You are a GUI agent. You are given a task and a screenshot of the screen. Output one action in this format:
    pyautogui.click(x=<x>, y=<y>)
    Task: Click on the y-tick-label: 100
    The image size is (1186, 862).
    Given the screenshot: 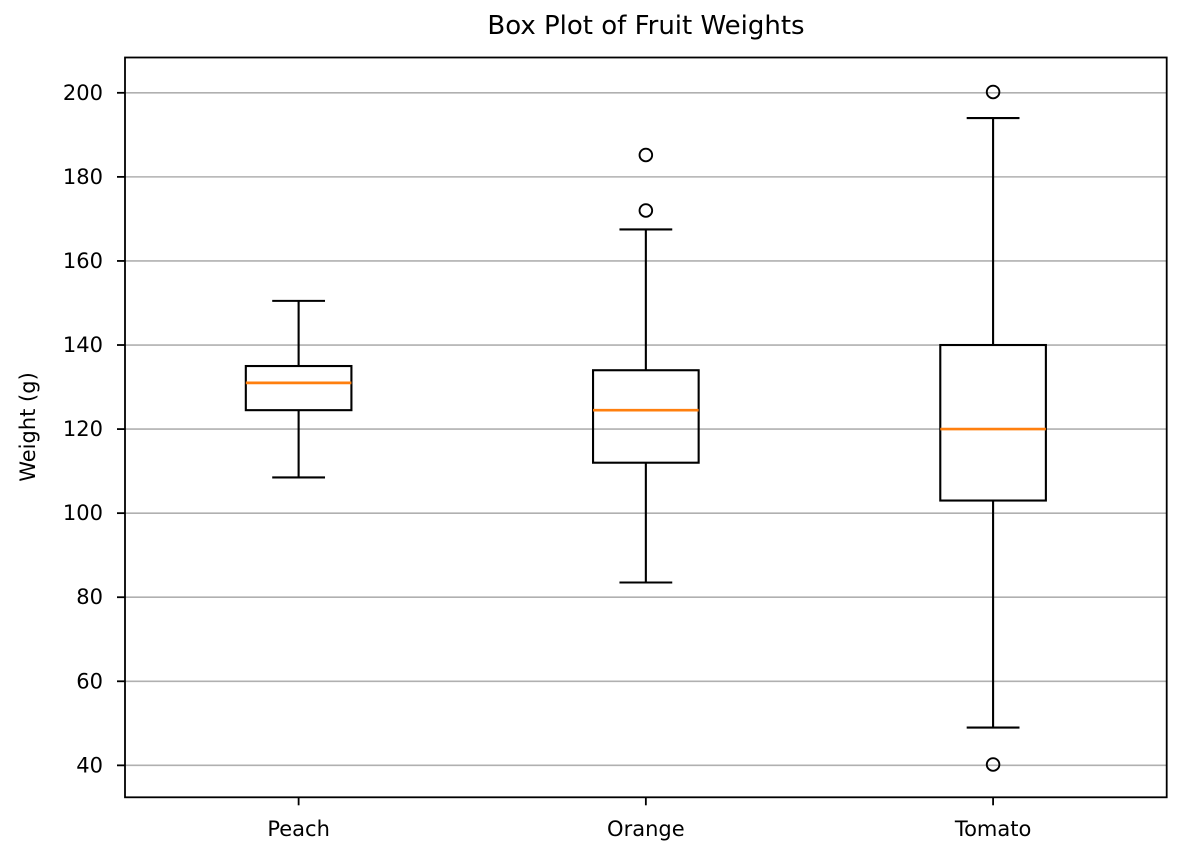 What is the action you would take?
    pyautogui.click(x=83, y=513)
    